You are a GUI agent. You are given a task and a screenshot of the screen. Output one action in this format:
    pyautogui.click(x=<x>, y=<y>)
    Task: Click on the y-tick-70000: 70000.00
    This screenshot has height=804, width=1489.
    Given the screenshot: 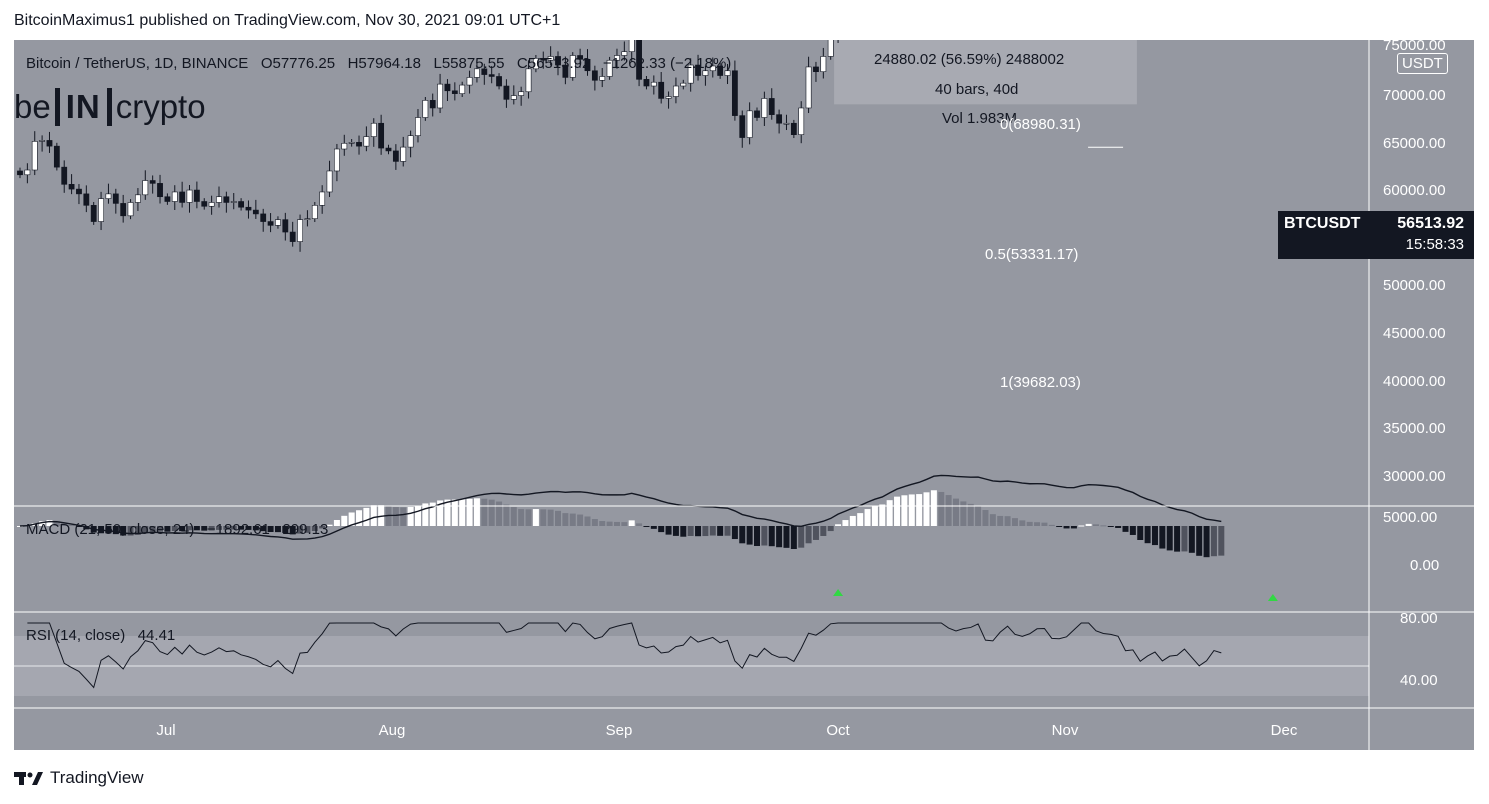 What is the action you would take?
    pyautogui.click(x=1414, y=95)
    